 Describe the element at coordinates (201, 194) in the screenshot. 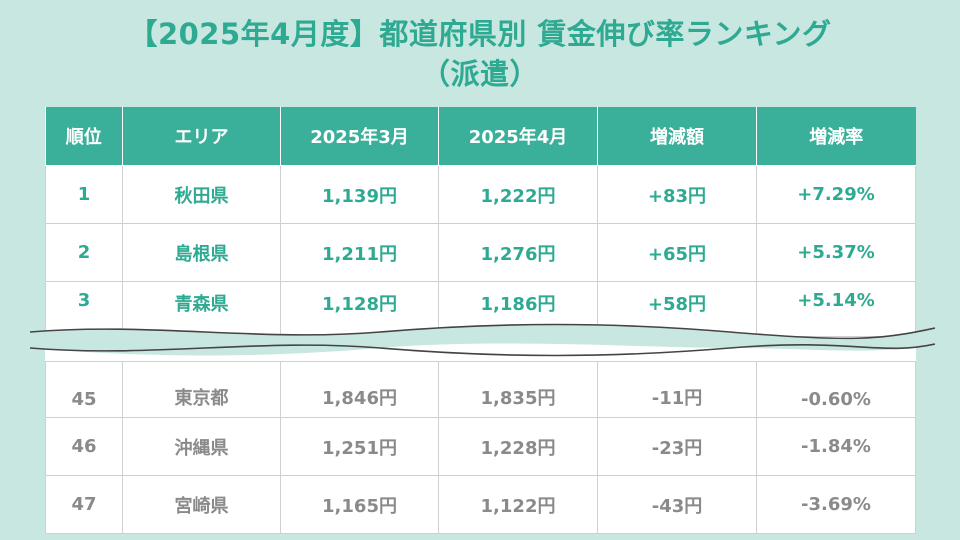

I see `area-cell: 秋田県` at that location.